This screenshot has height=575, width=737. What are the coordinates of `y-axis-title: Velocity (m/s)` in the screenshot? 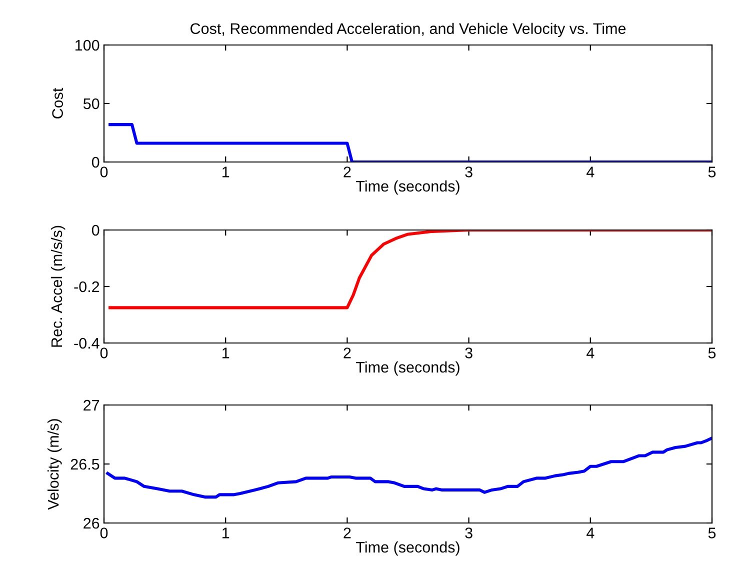 It's located at (55, 464).